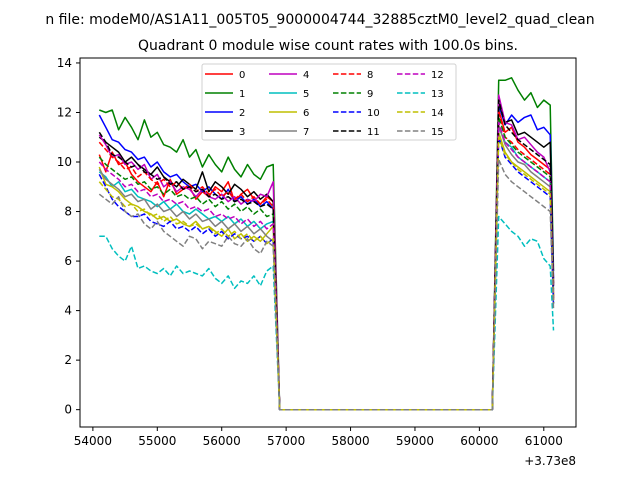  Describe the element at coordinates (68, 212) in the screenshot. I see `y-tick-label: 8` at that location.